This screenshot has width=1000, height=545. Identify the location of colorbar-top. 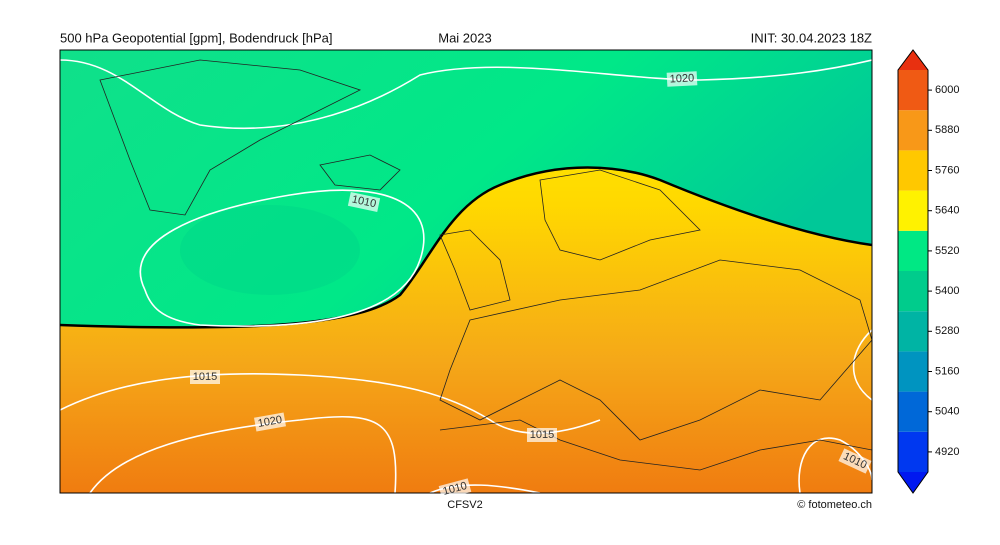
(913, 60).